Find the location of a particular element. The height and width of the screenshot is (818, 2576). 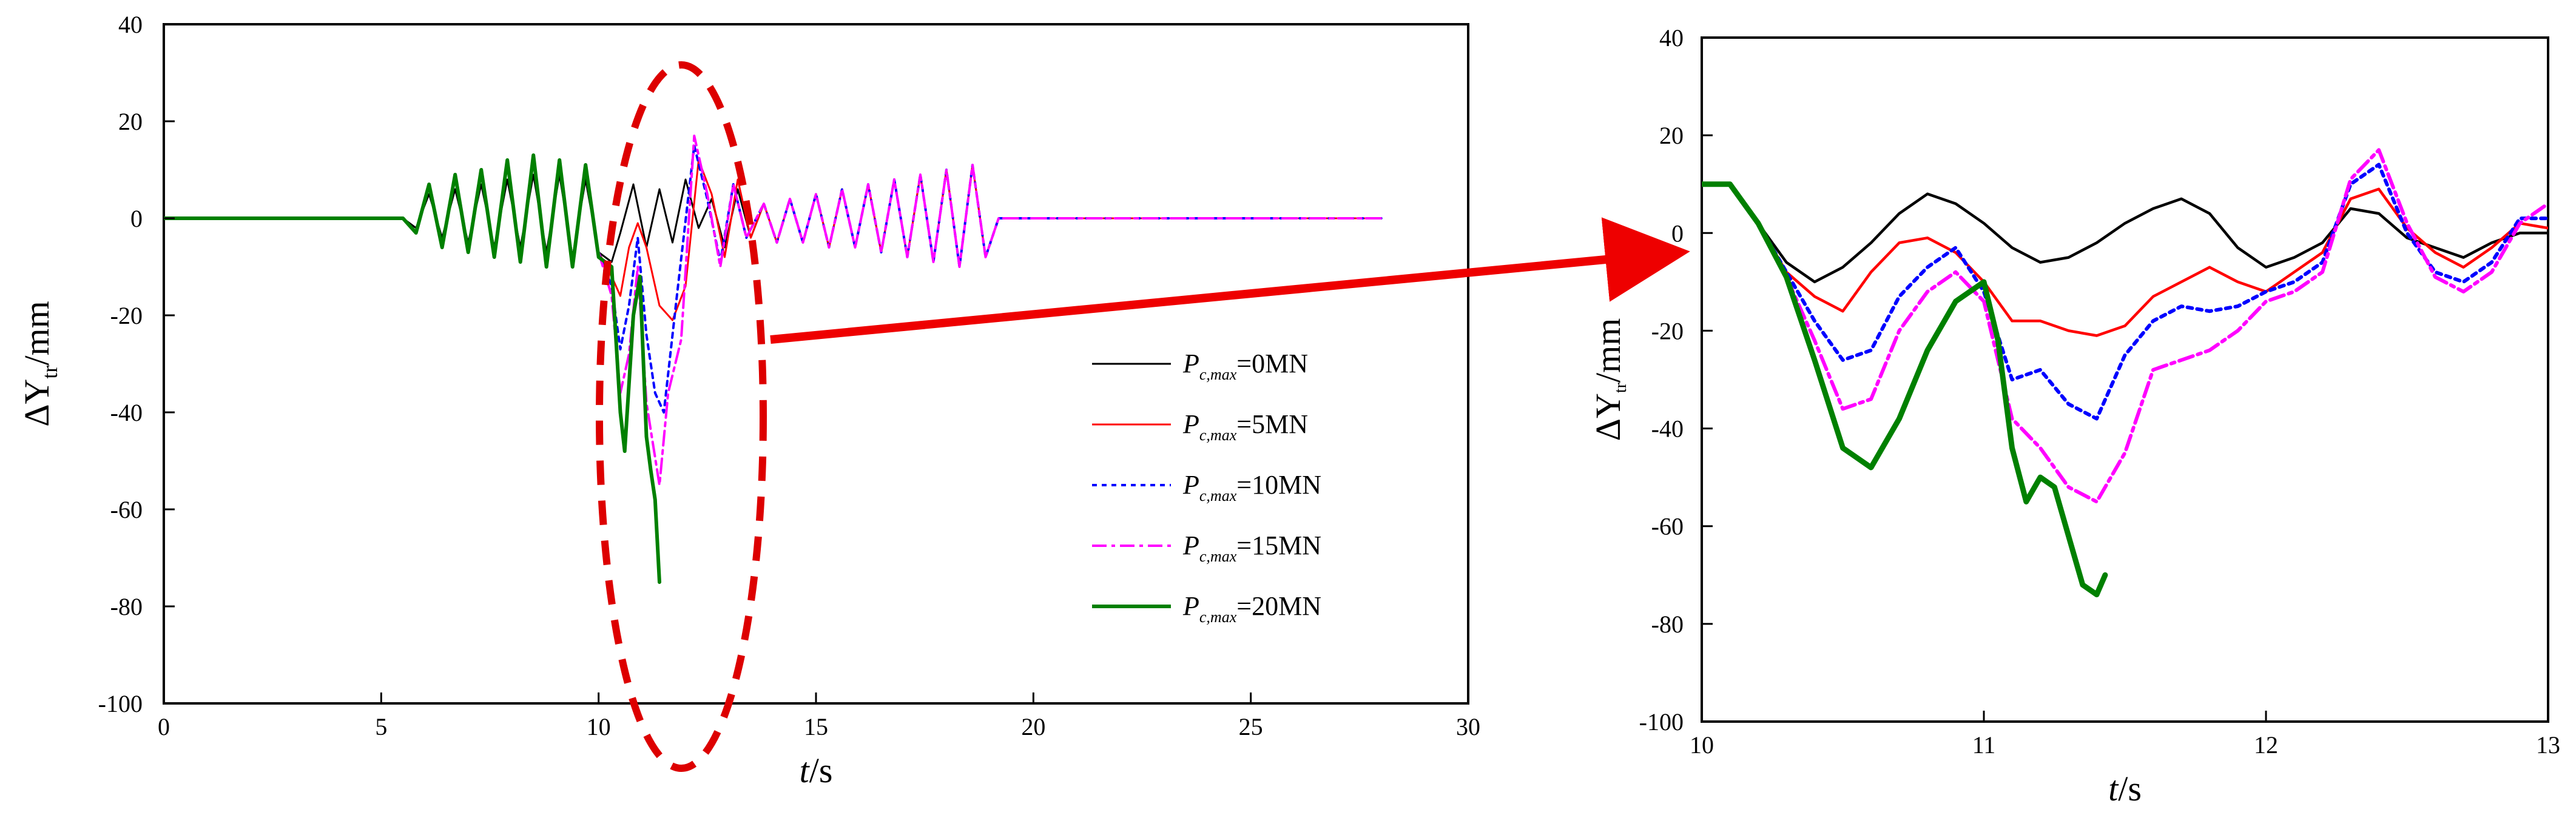

legend-value: =15MN is located at coordinates (1279, 546).